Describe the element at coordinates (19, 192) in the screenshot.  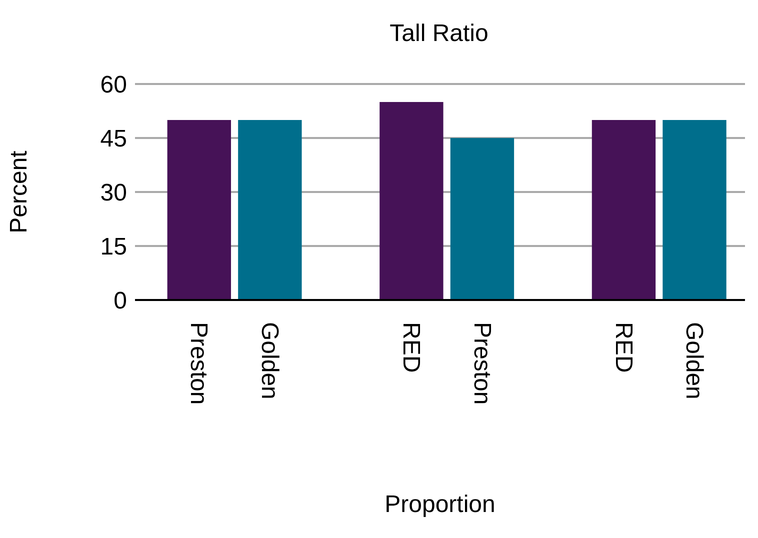
I see `y-axis-title: Percent` at that location.